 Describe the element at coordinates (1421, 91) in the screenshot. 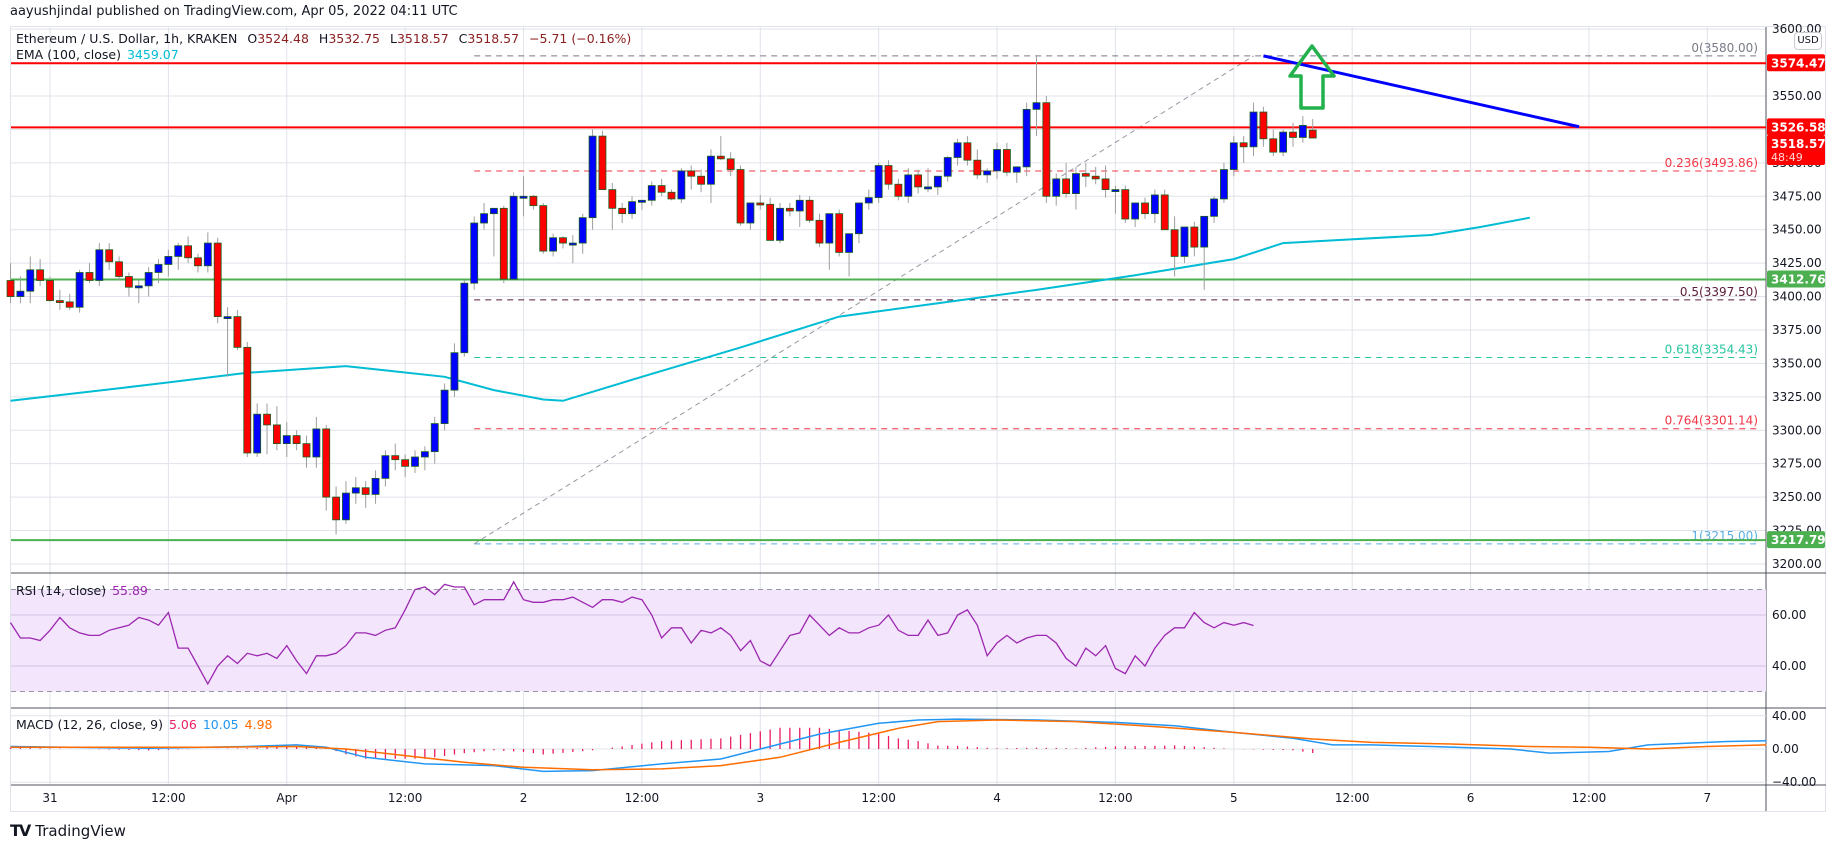

I see `bearish-trendline` at that location.